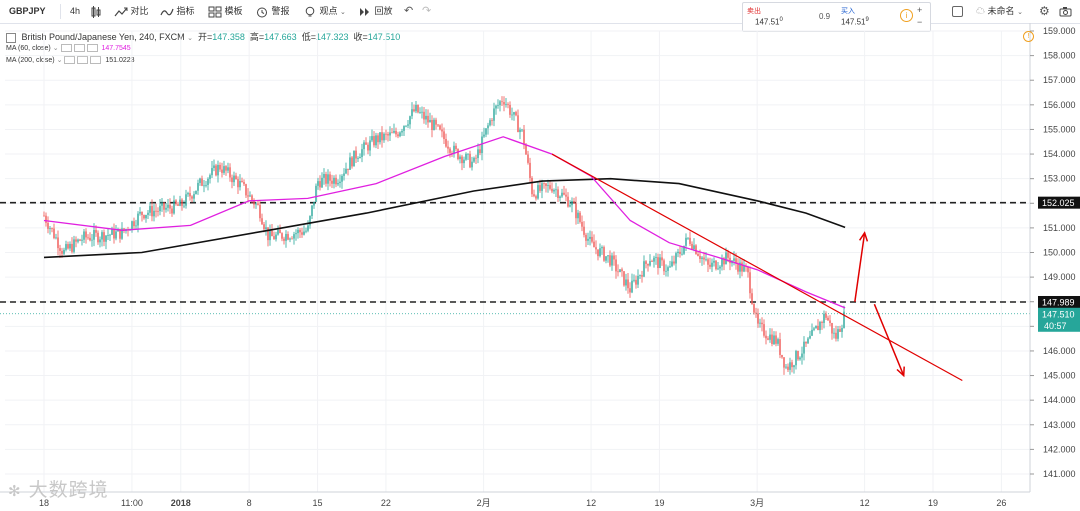 This screenshot has height=511, width=1080. What do you see at coordinates (131, 11) in the screenshot?
I see `compare-button: 对比` at bounding box center [131, 11].